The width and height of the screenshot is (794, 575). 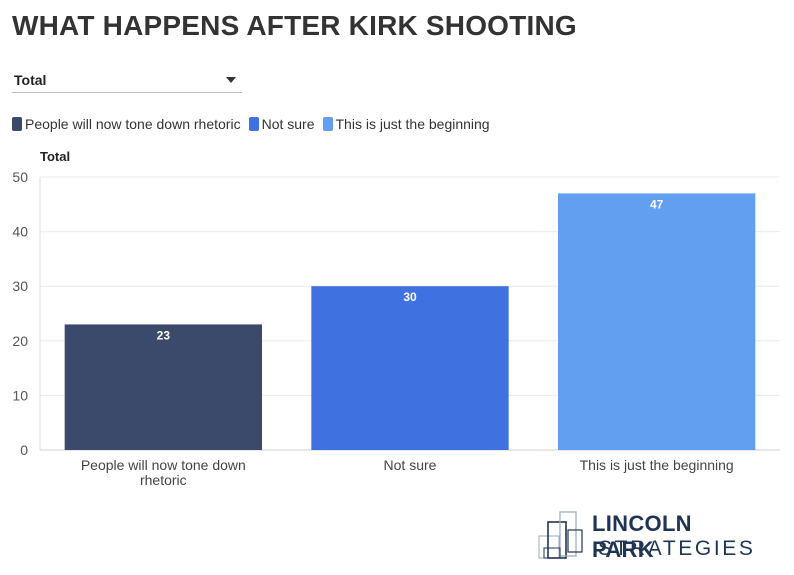 What do you see at coordinates (410, 297) in the screenshot?
I see `data-label: 30` at bounding box center [410, 297].